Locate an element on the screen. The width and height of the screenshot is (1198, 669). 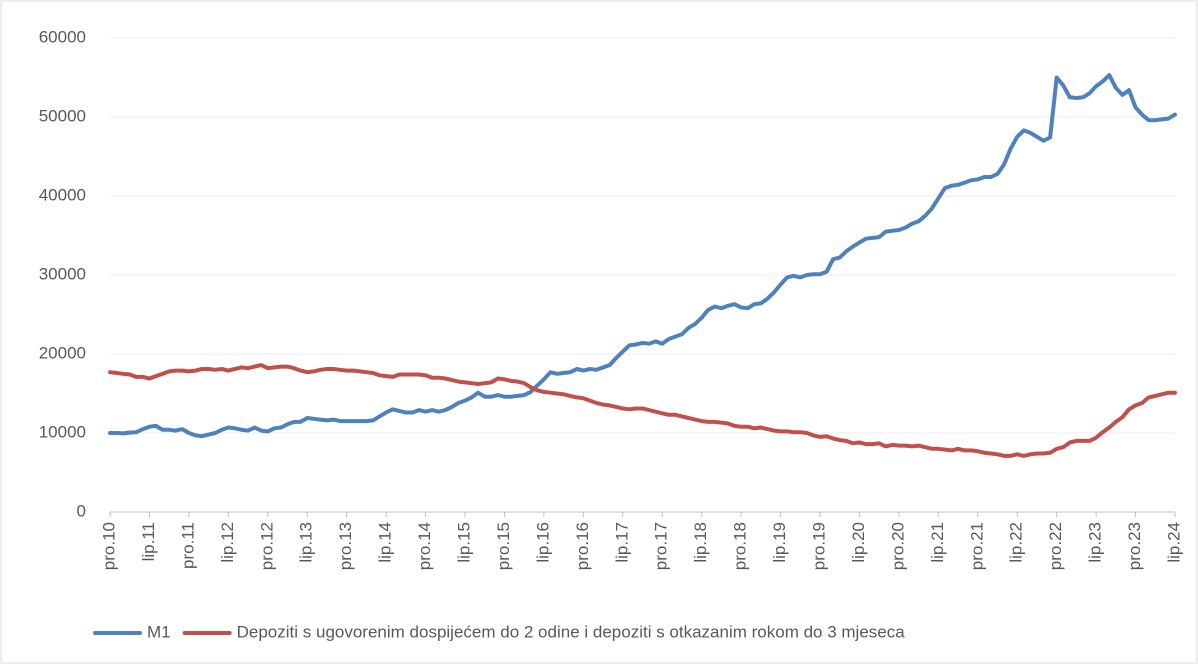
x-tick-label: pro.19 is located at coordinates (818, 546).